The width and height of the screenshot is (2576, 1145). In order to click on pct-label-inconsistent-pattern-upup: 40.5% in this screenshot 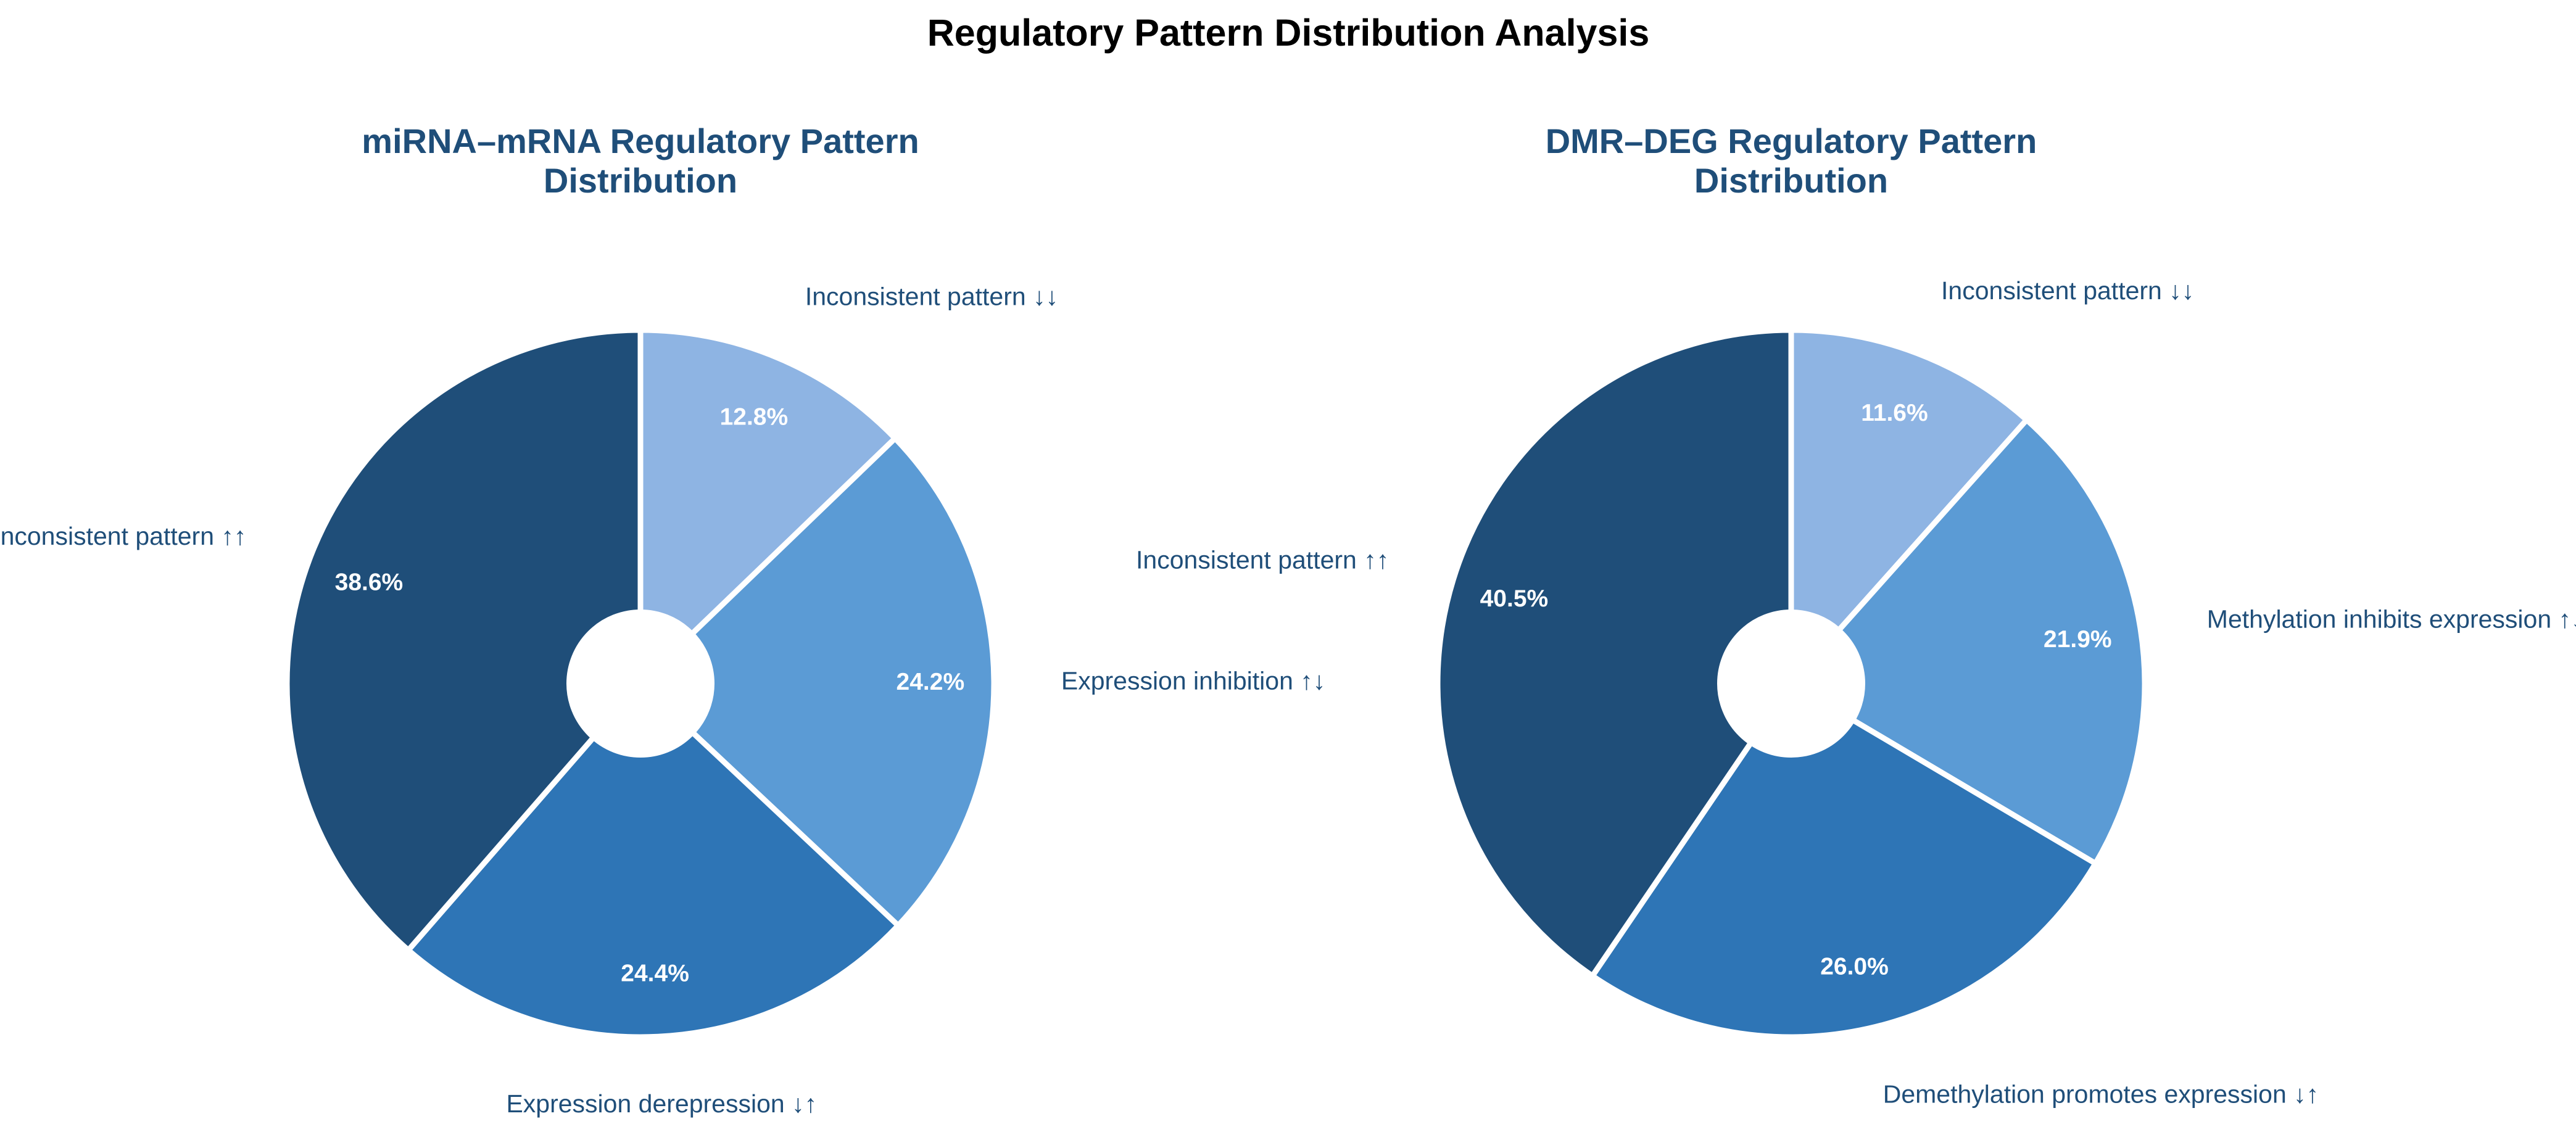, I will do `click(1514, 598)`.